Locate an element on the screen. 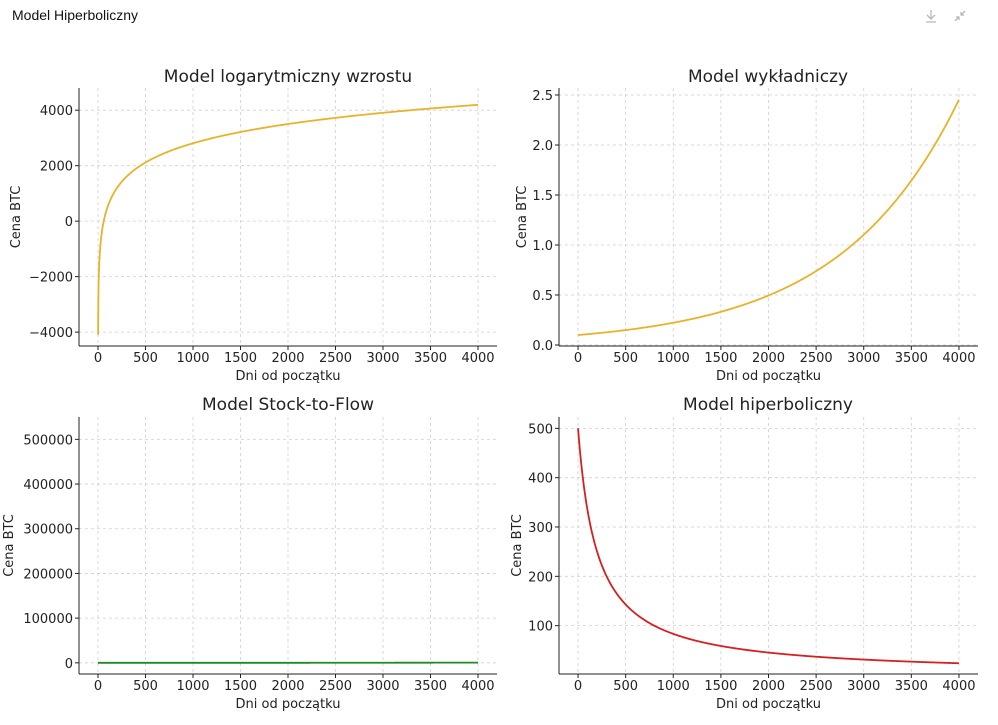  y-tick-label: 400000 is located at coordinates (48, 485).